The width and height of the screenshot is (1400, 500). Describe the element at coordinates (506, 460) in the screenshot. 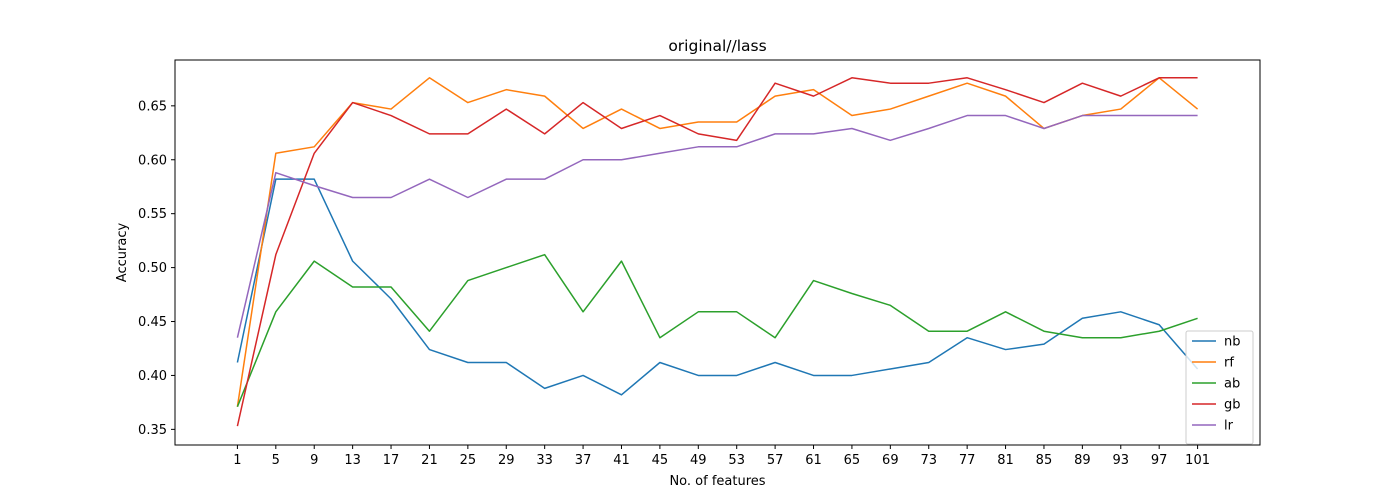

I see `x-tick-label-29: 29` at that location.